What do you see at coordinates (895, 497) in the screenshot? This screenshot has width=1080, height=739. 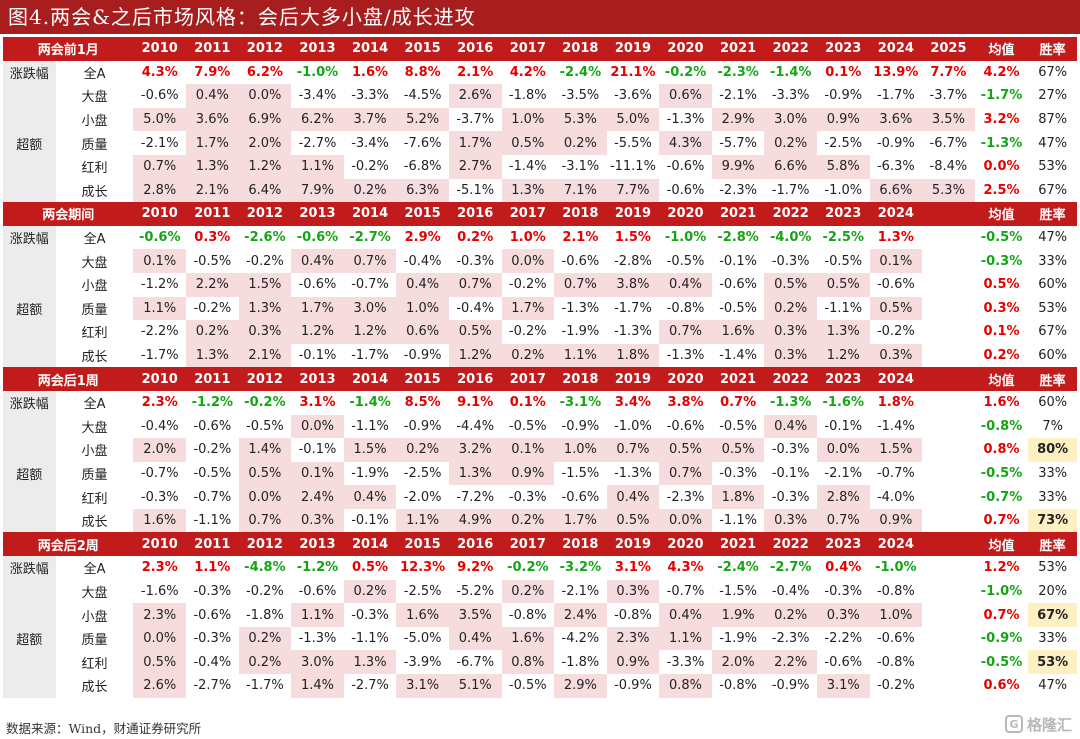 I see `value-cell: -4.0%` at bounding box center [895, 497].